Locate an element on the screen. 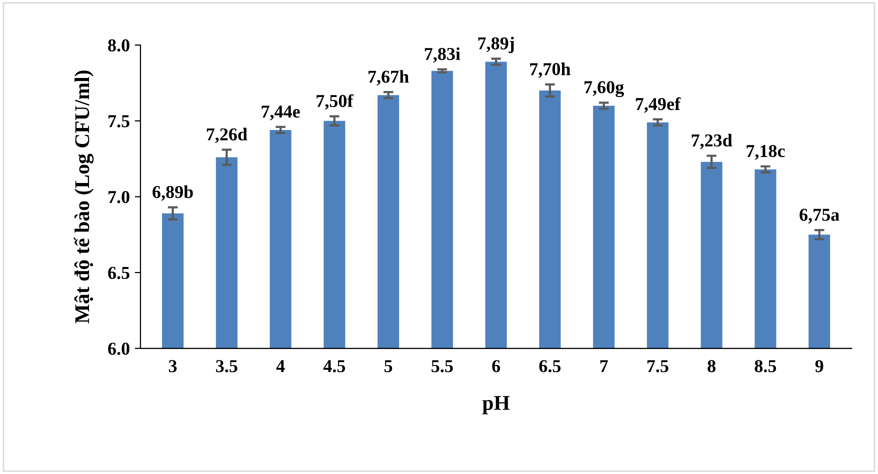 Image resolution: width=878 pixels, height=474 pixels. y-axis-title: Mật độ tế bào (Log CFU/ml) is located at coordinates (84, 197).